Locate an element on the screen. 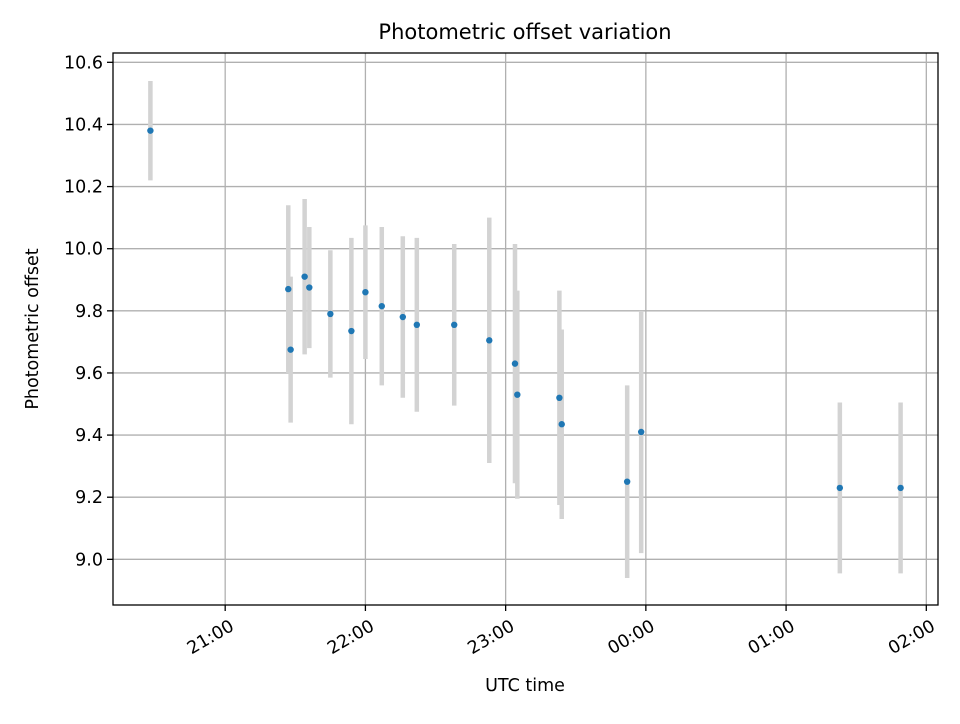  y-tick-label: 10.4 is located at coordinates (83, 125).